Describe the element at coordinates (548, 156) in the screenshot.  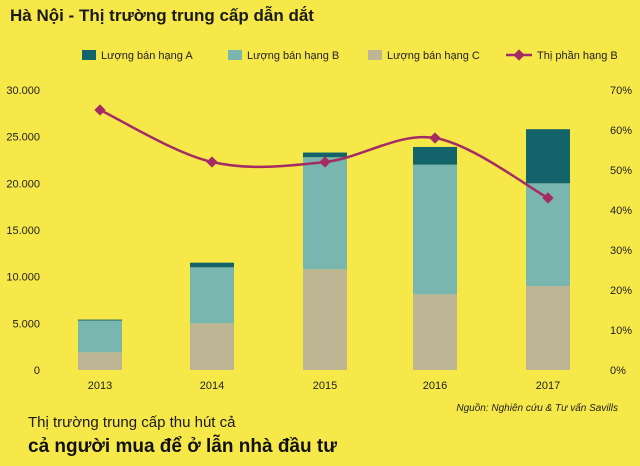
I see `bar-segment-a-2017` at that location.